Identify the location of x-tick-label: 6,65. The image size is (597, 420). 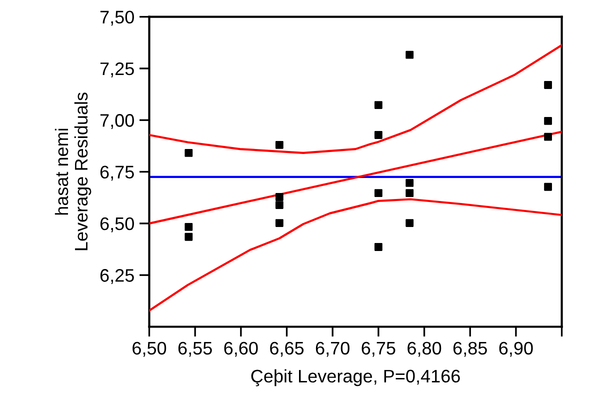
(287, 349).